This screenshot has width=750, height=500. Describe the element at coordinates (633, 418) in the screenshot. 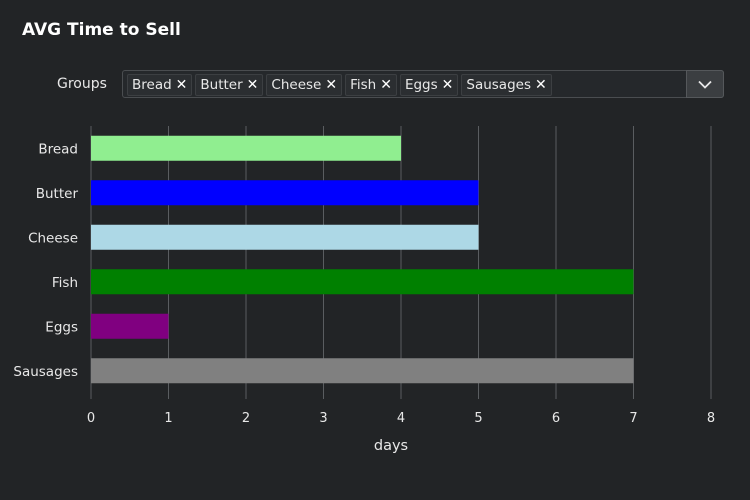

I see `x-tick-label: 7` at that location.